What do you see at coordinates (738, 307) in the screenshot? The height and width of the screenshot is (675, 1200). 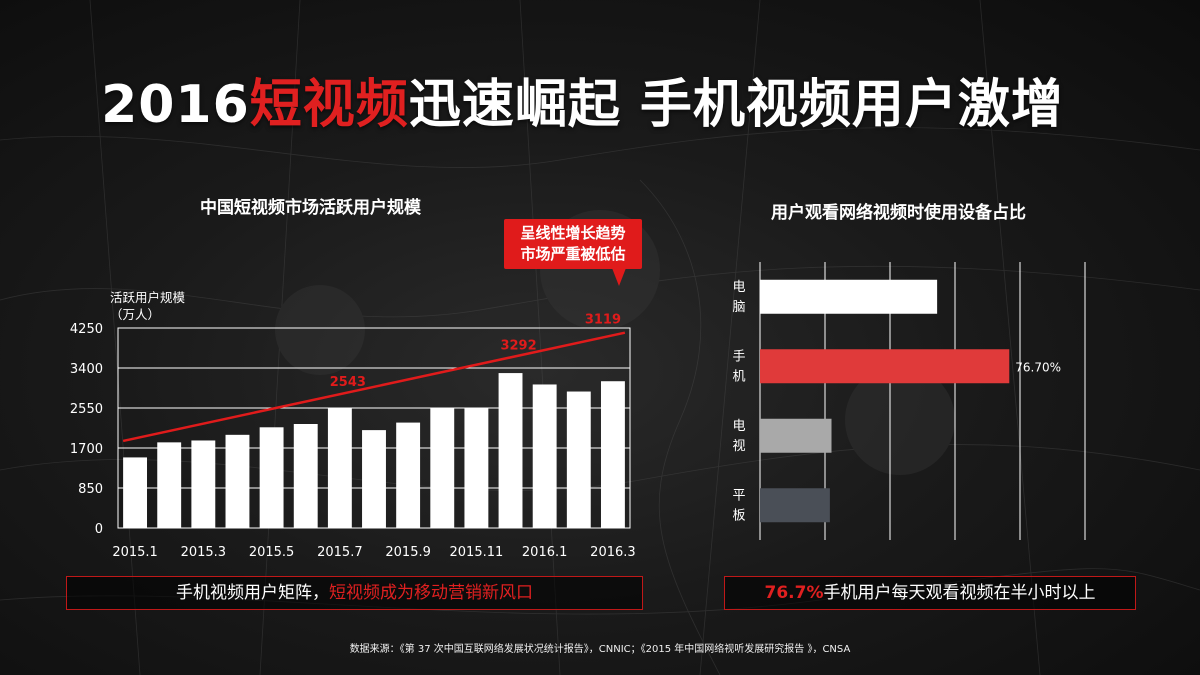 I see `device-label-char: 脑` at bounding box center [738, 307].